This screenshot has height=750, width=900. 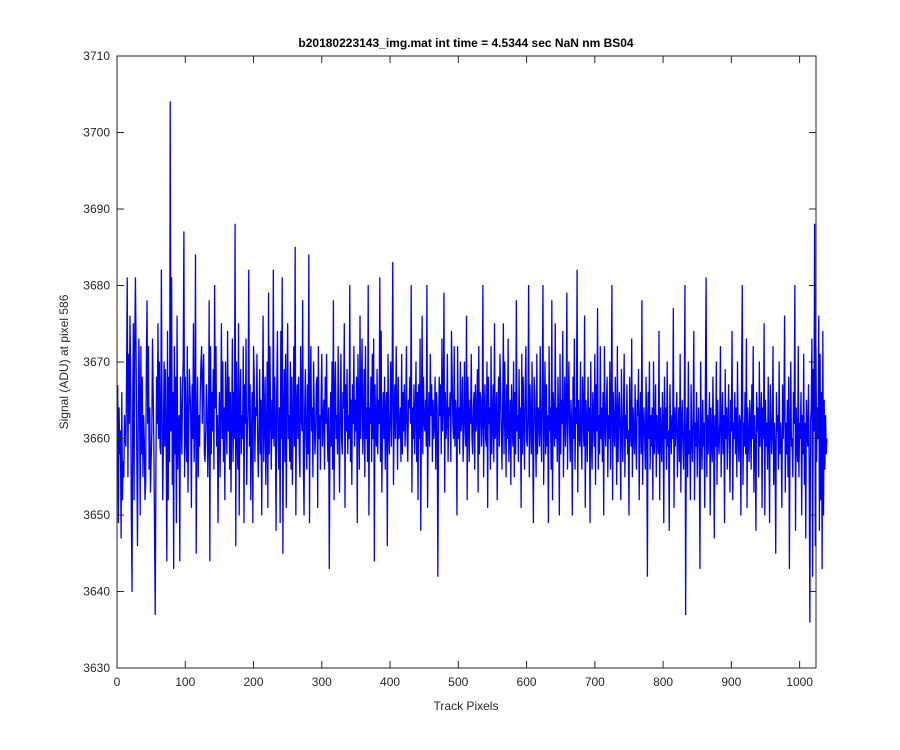 I want to click on y-tick-label: 3710, so click(x=96, y=56).